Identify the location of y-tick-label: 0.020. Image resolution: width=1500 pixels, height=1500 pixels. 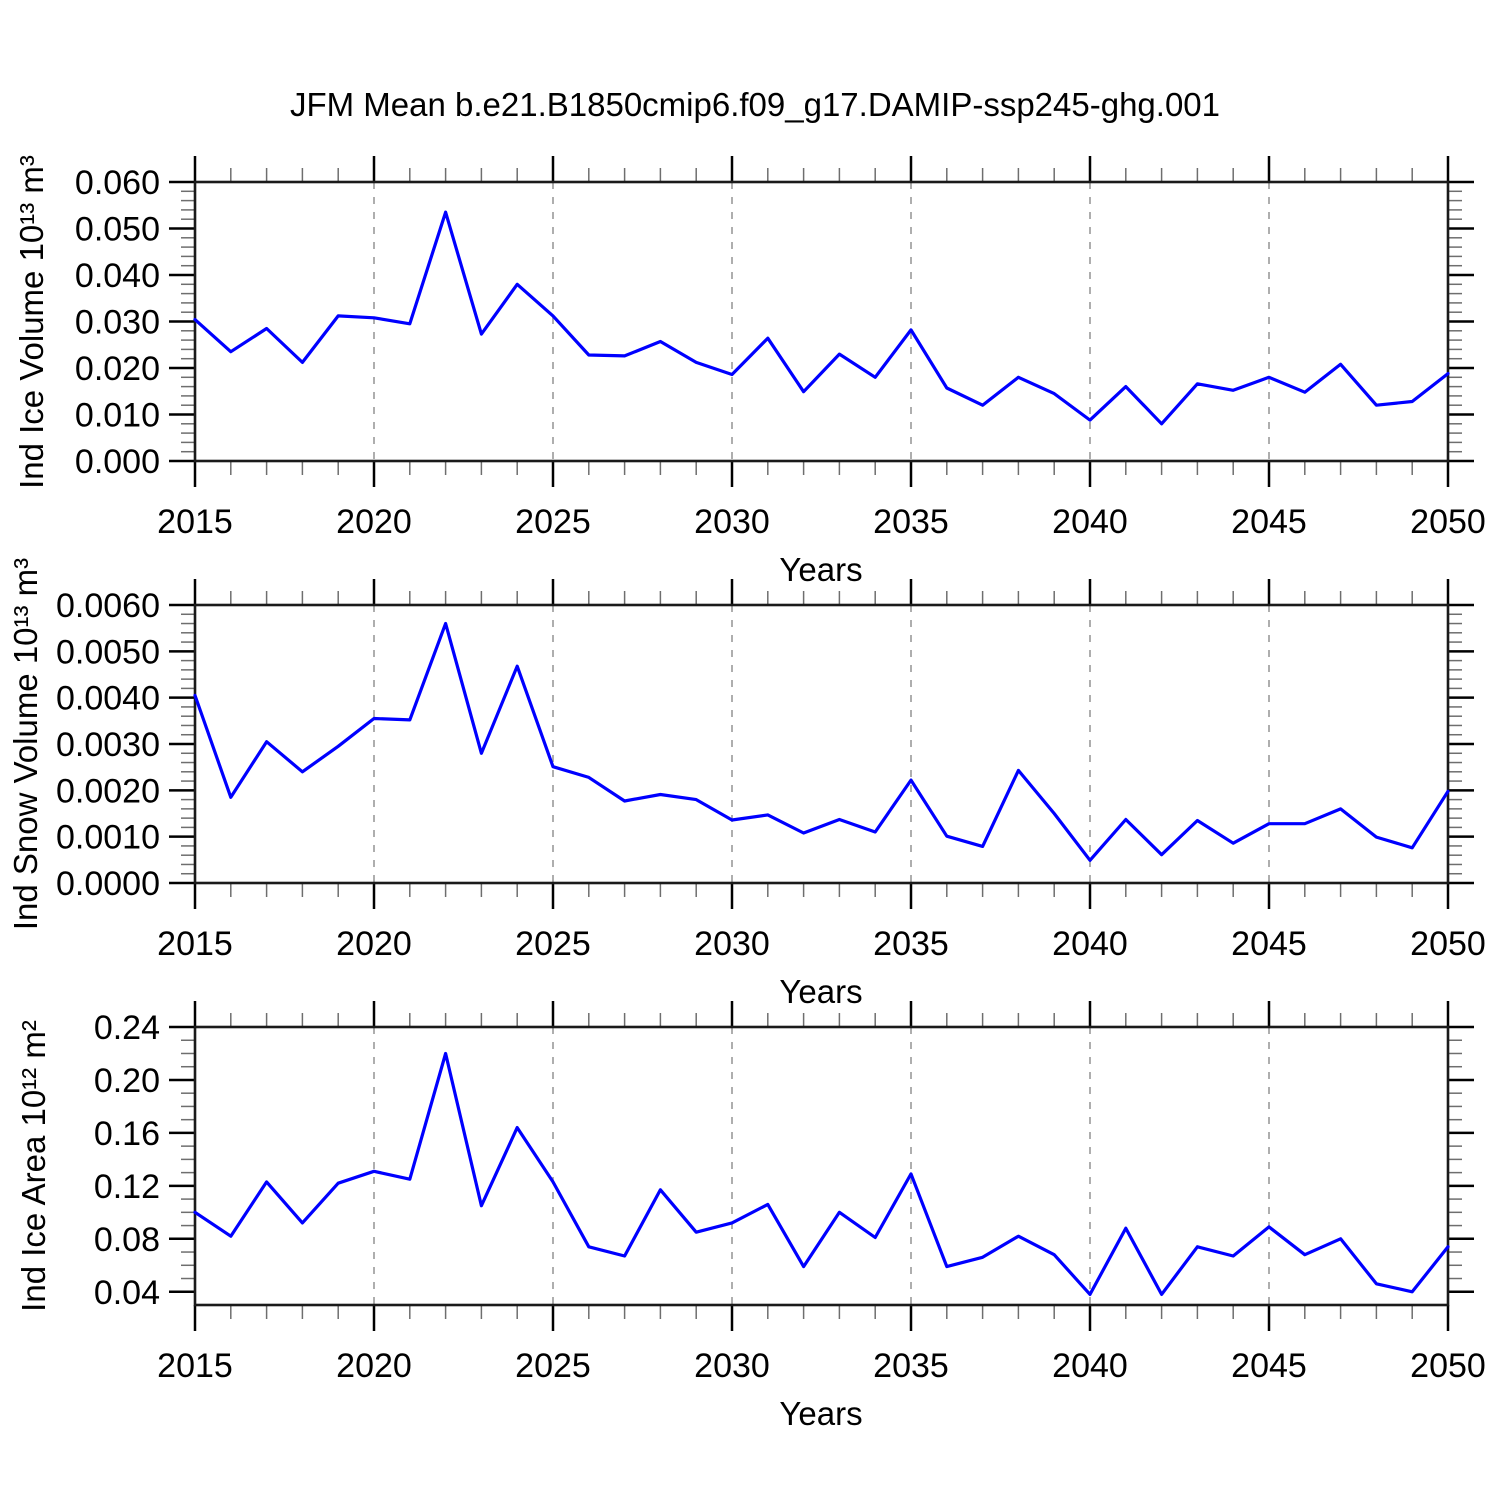
(117, 369).